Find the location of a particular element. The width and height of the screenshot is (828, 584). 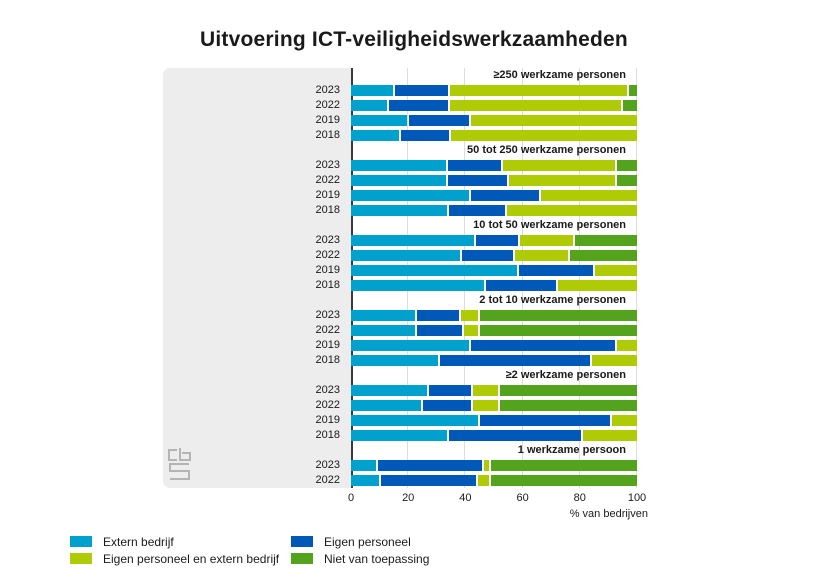

legend-label: Extern bedrijf is located at coordinates (138, 541).